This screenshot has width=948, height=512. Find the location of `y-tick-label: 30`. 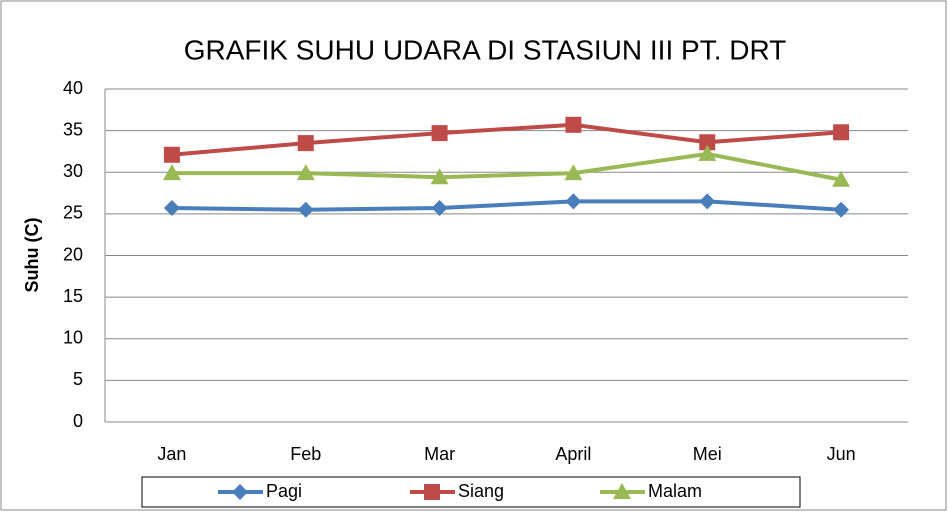

y-tick-label: 30 is located at coordinates (73, 171).